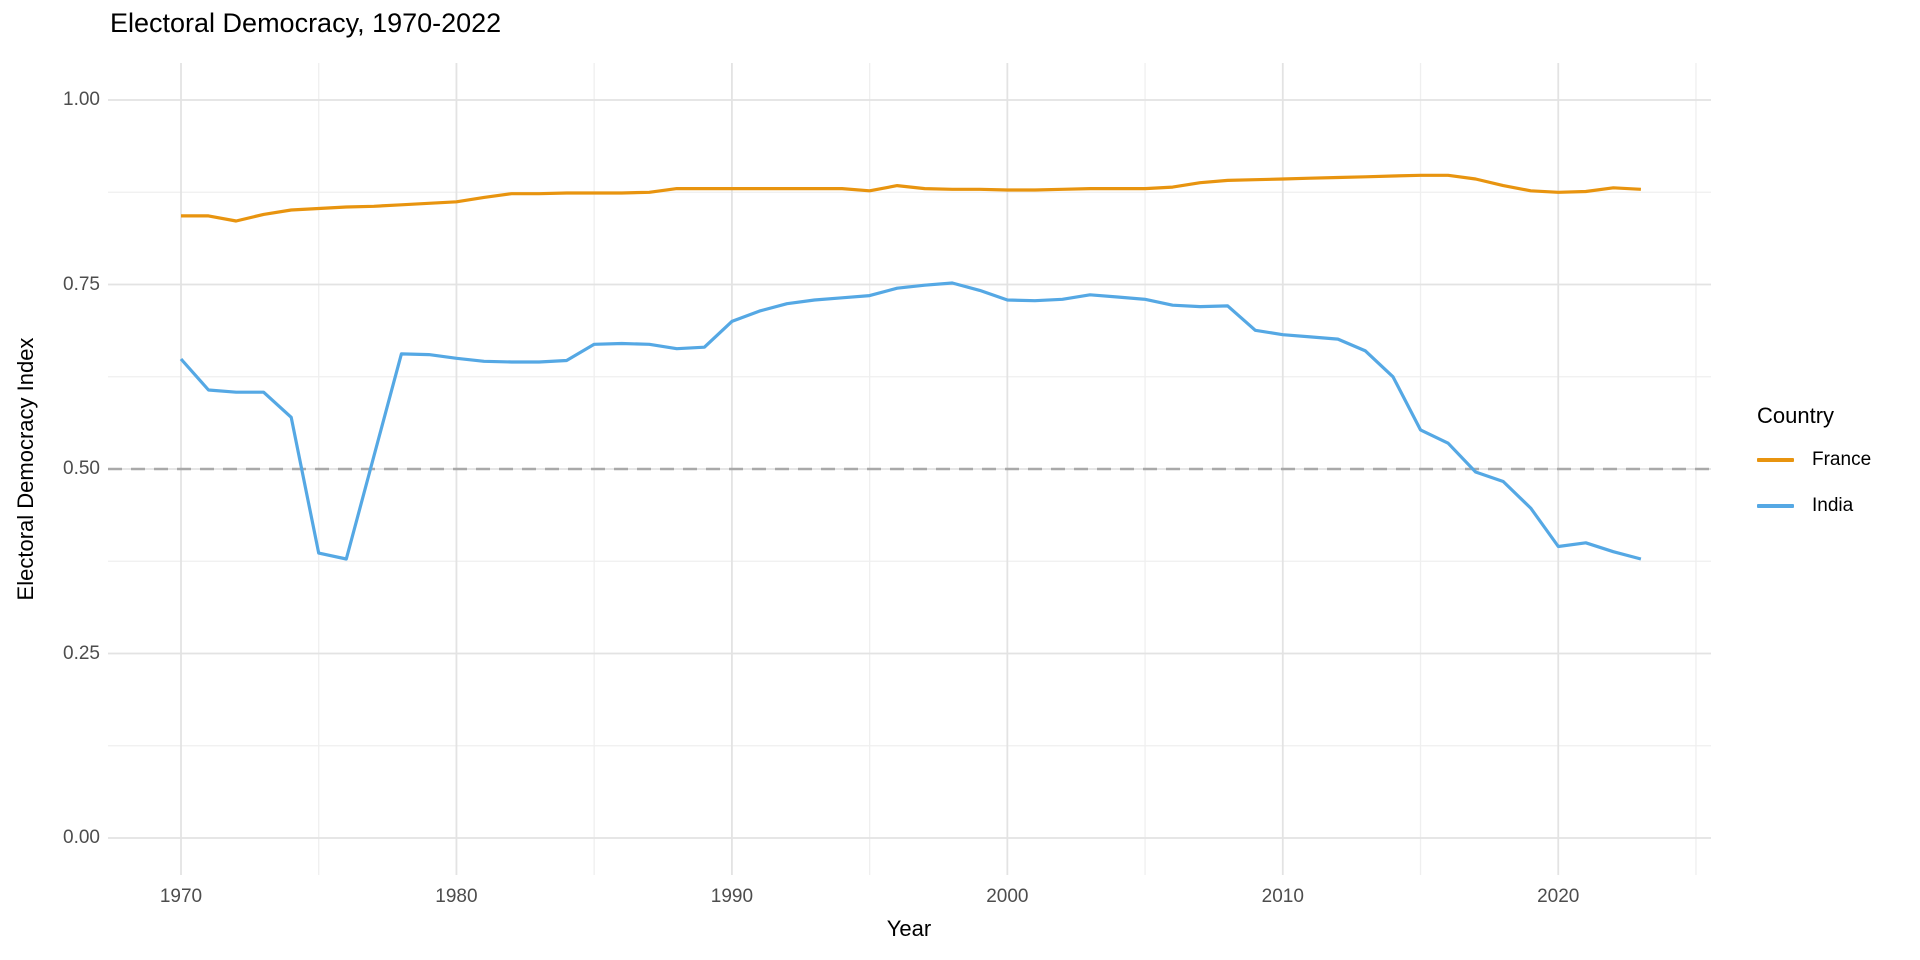 The height and width of the screenshot is (960, 1920). I want to click on y-tick-label: 0.50, so click(81, 468).